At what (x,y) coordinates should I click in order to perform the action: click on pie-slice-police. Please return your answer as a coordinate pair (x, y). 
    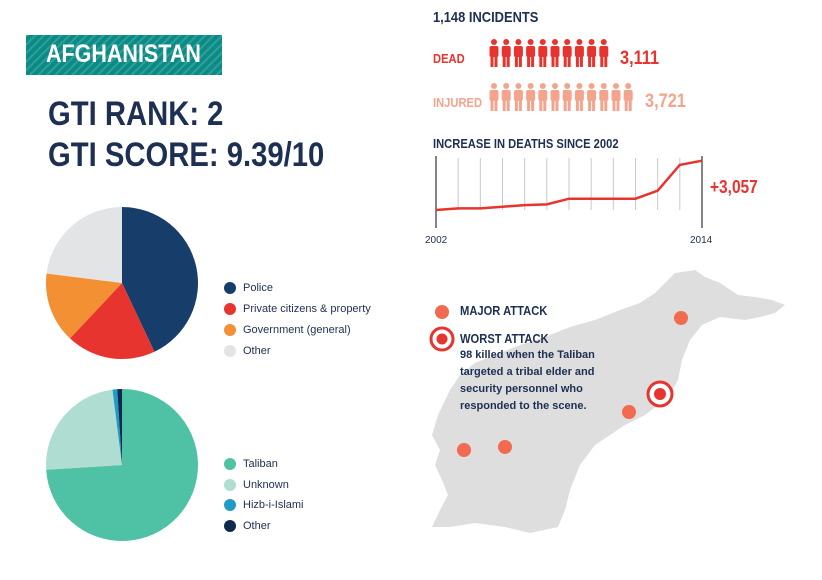
    Looking at the image, I should click on (160, 279).